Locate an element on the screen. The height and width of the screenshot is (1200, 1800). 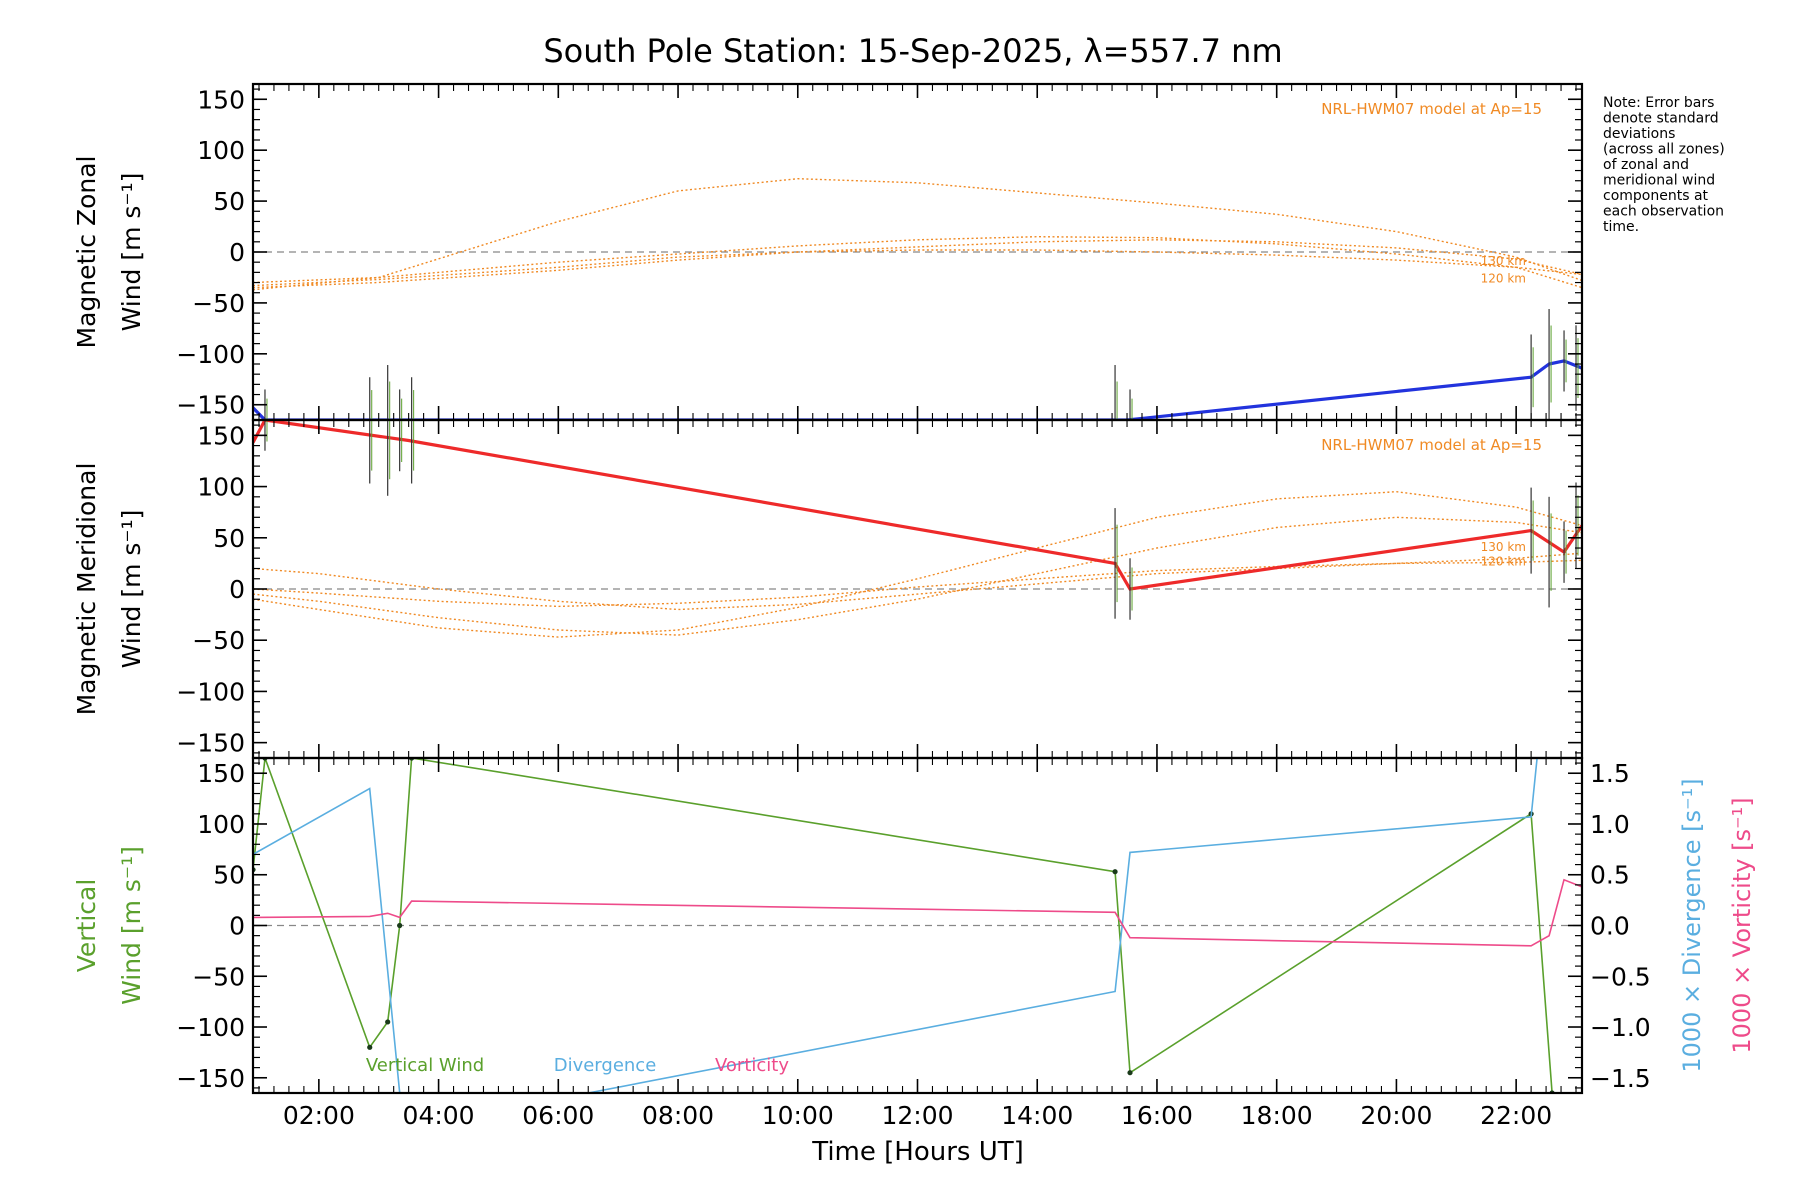
note-line: denote standard is located at coordinates (1661, 119).